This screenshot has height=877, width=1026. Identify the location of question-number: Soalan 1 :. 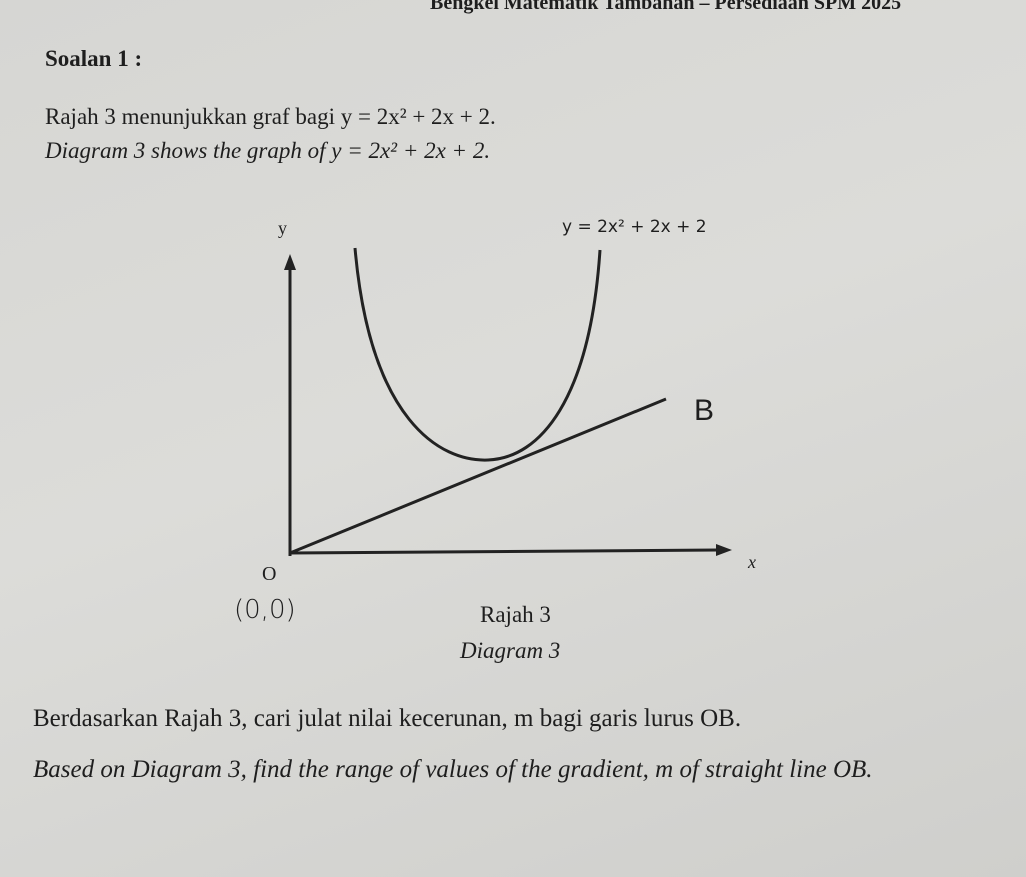
(94, 58).